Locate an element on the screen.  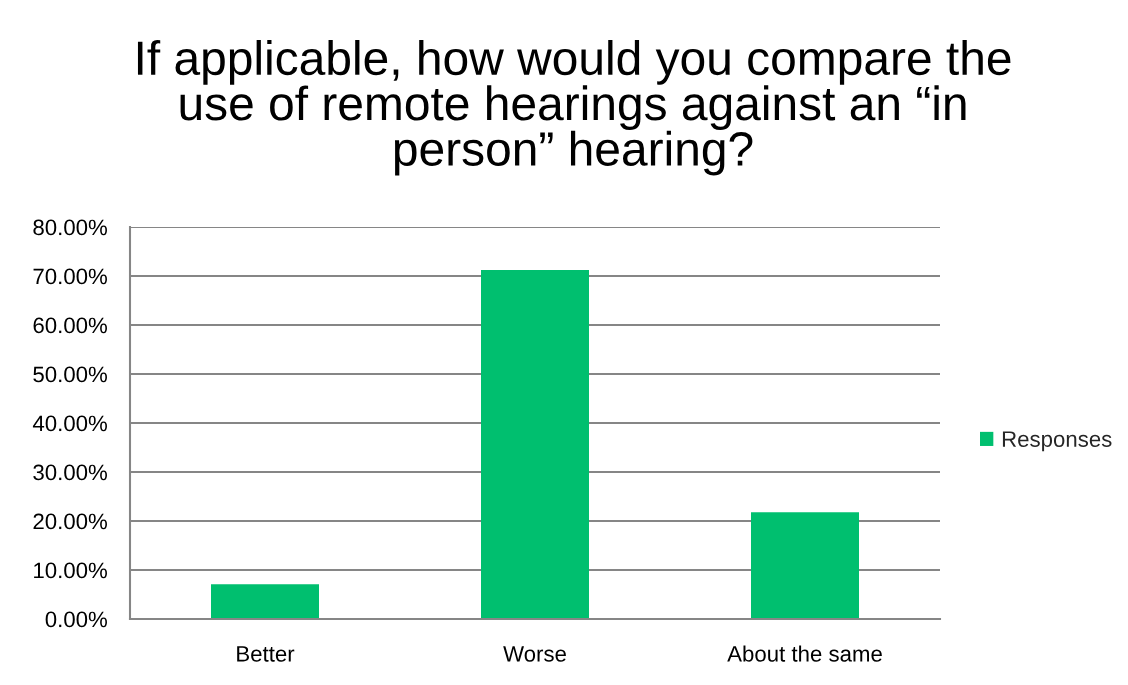
y-tick-label: 10.00% is located at coordinates (70, 570).